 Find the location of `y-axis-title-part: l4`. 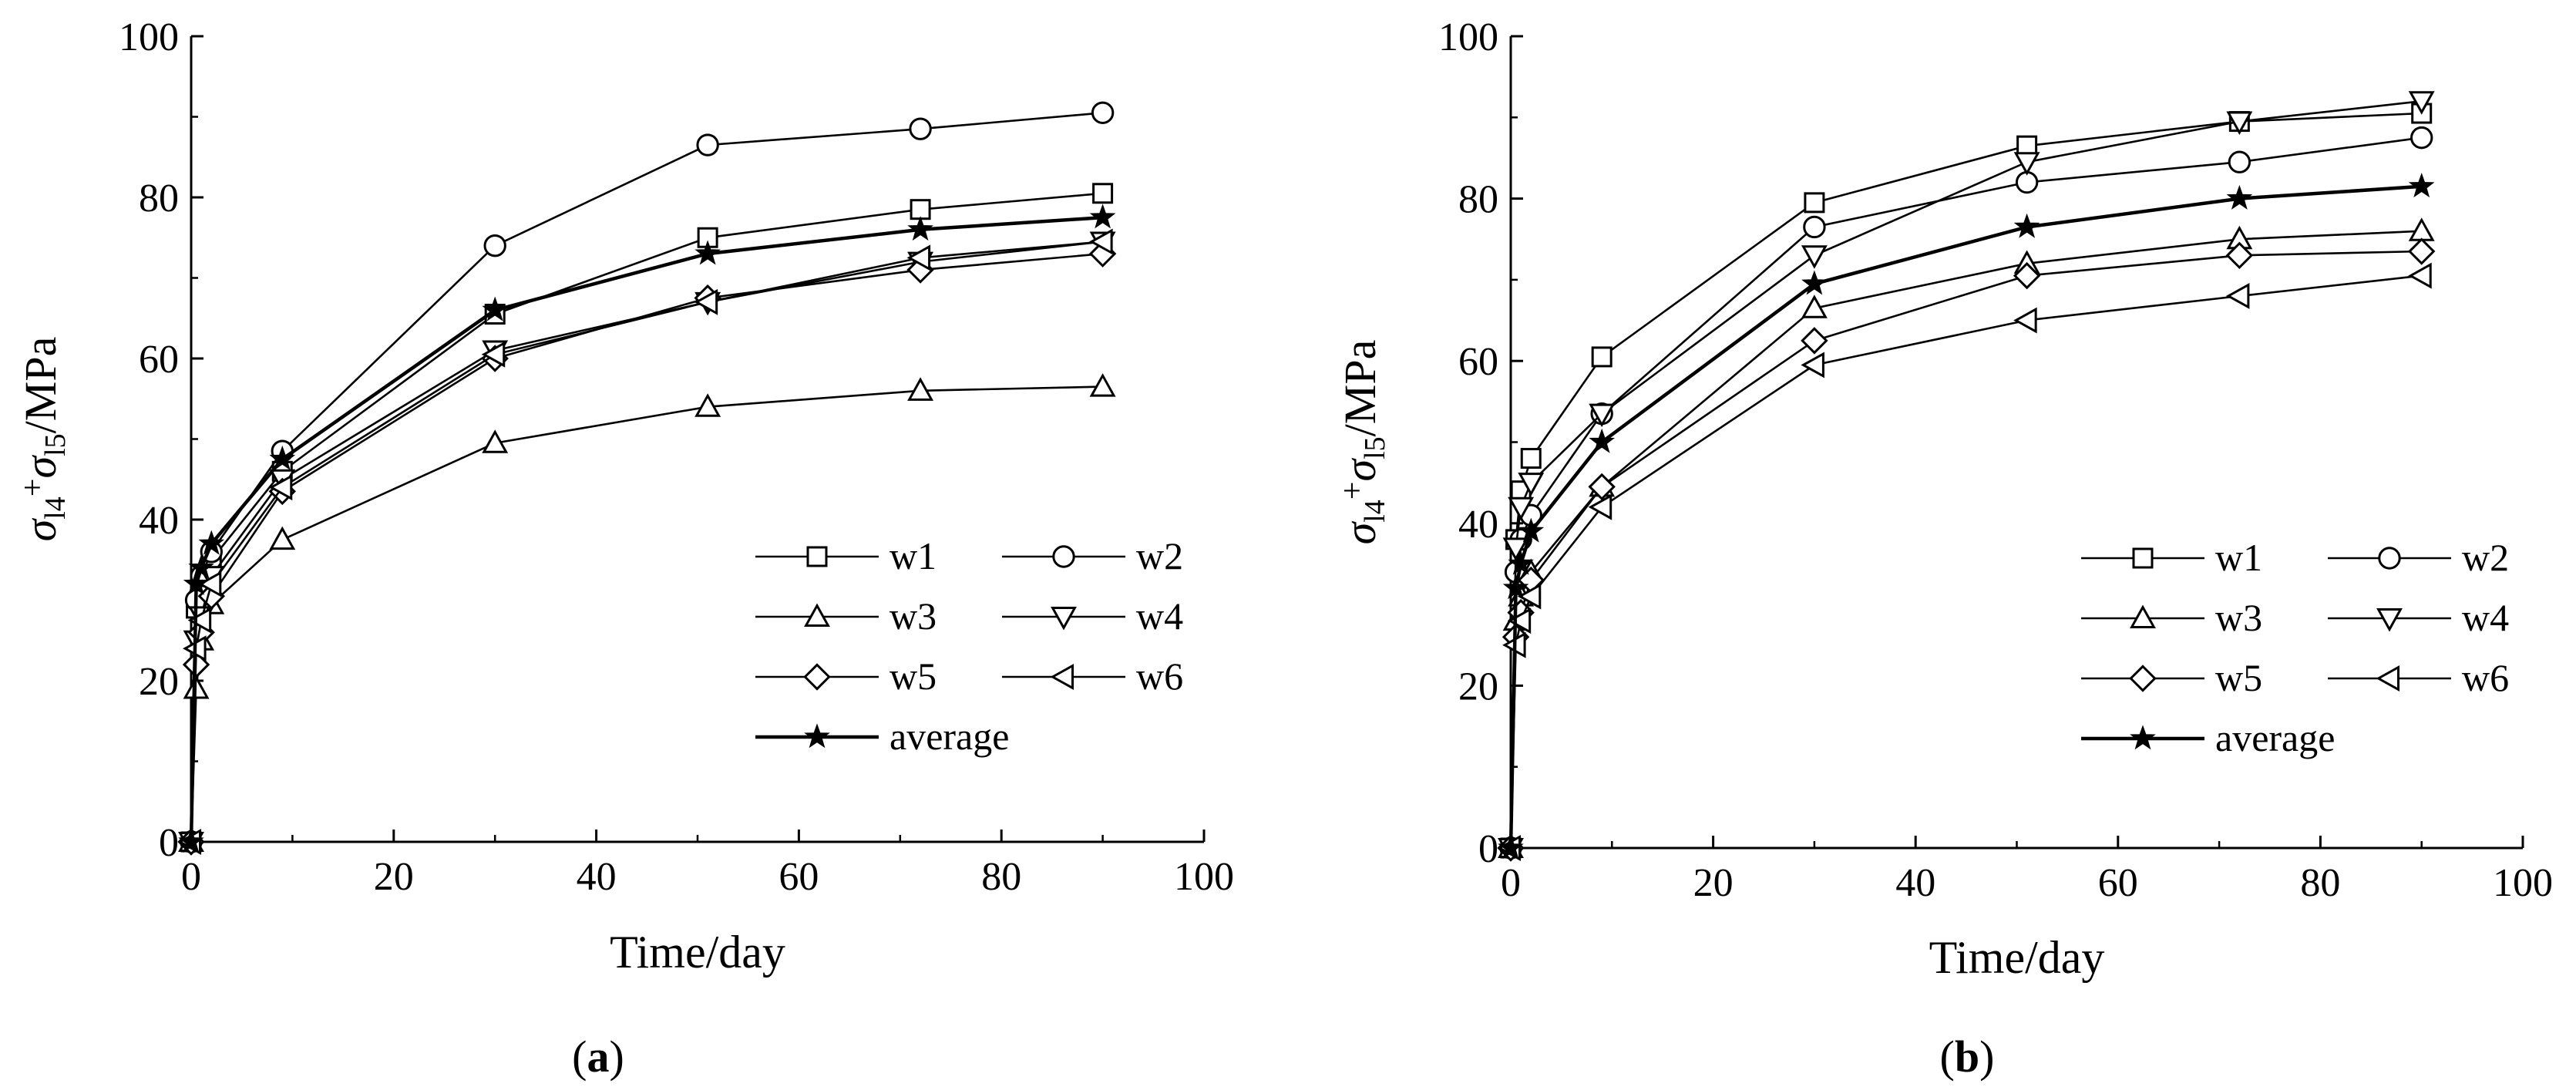

y-axis-title-part: l4 is located at coordinates (1375, 511).